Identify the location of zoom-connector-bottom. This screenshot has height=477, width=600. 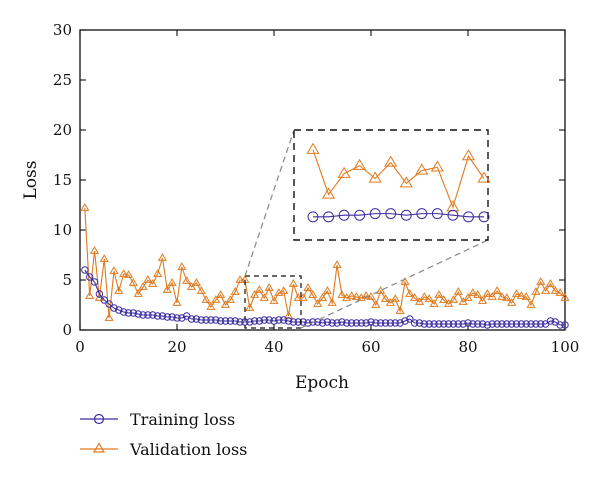
(394, 284).